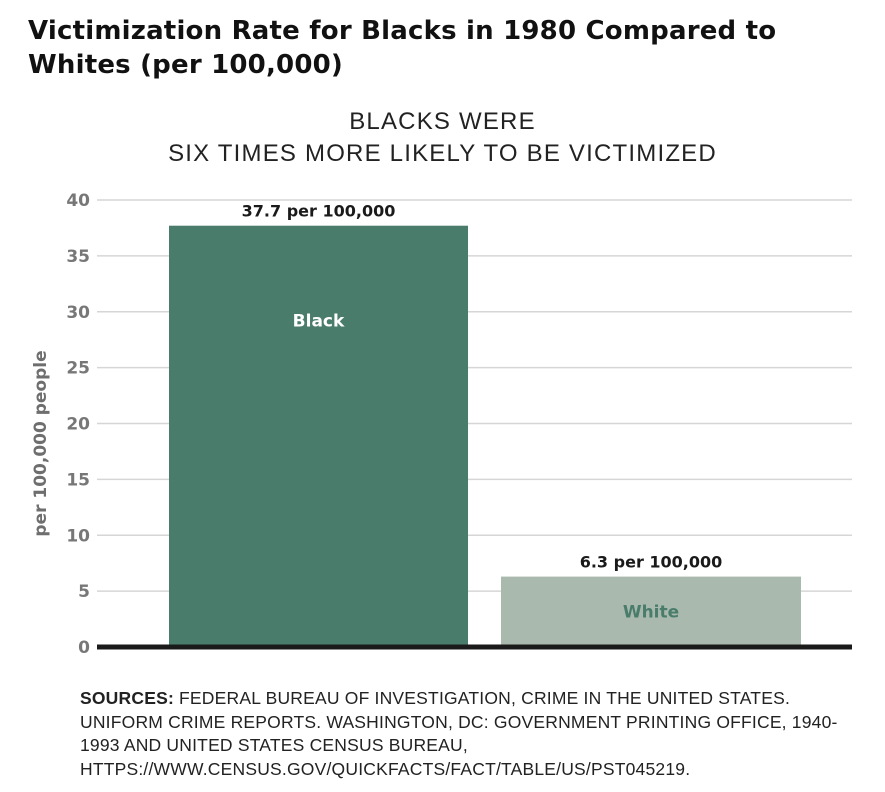 Image resolution: width=885 pixels, height=792 pixels. I want to click on subtitle-line-2: SIX TIMES MORE LIKELY TO BE VICTIMIZED, so click(442, 153).